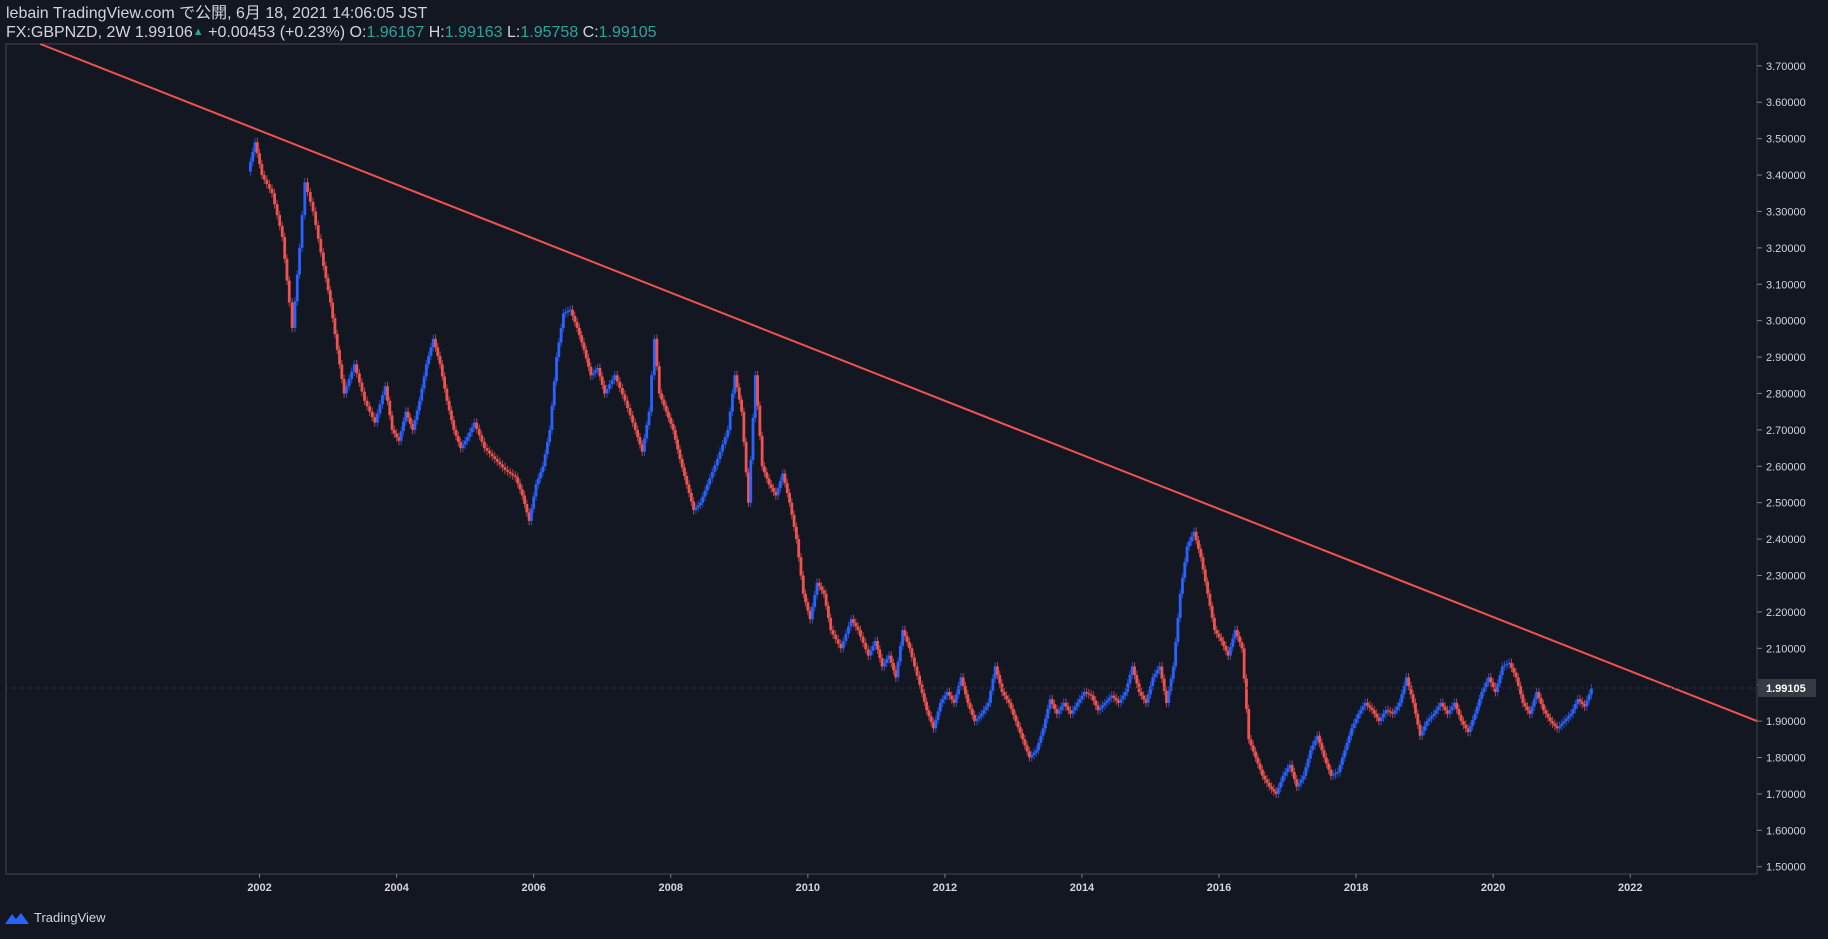 The height and width of the screenshot is (939, 1828). I want to click on footer-brand: TradingView, so click(55, 917).